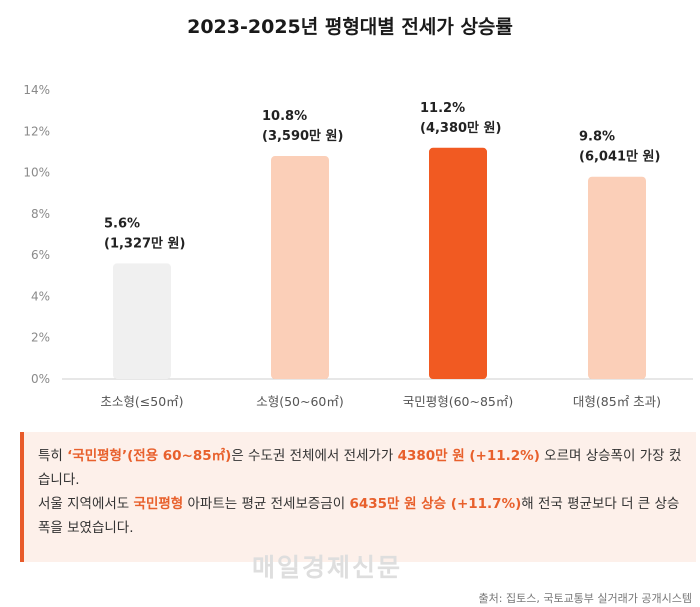  I want to click on y-tick-label: 14%, so click(36, 90).